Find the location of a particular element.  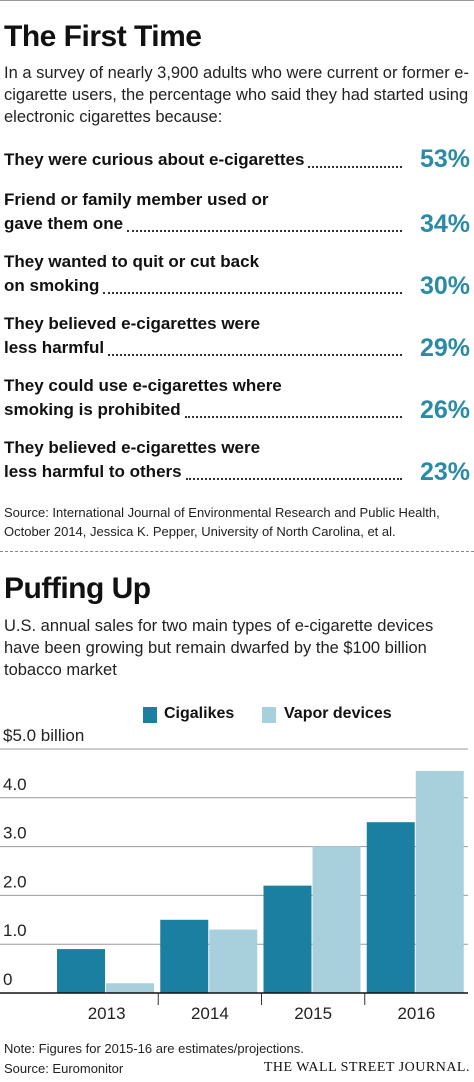

survey-row-line2: gave them one is located at coordinates (64, 223).